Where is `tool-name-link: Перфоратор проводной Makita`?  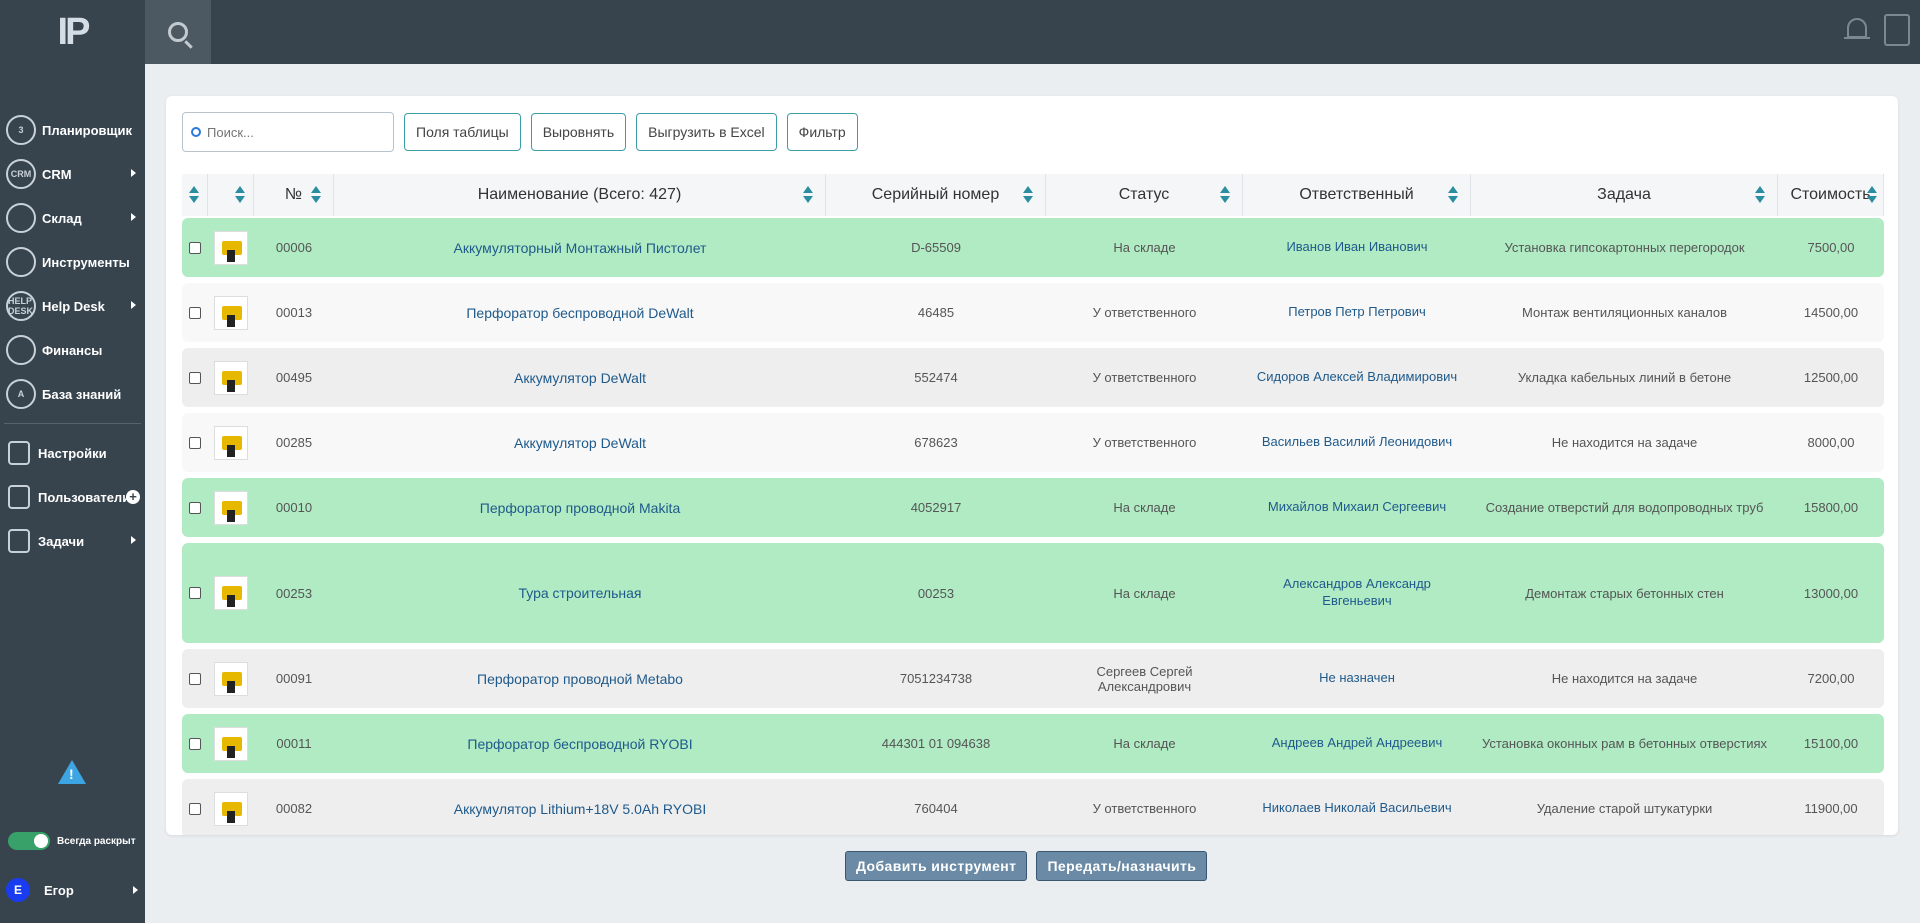
tool-name-link: Перфоратор проводной Makita is located at coordinates (580, 507).